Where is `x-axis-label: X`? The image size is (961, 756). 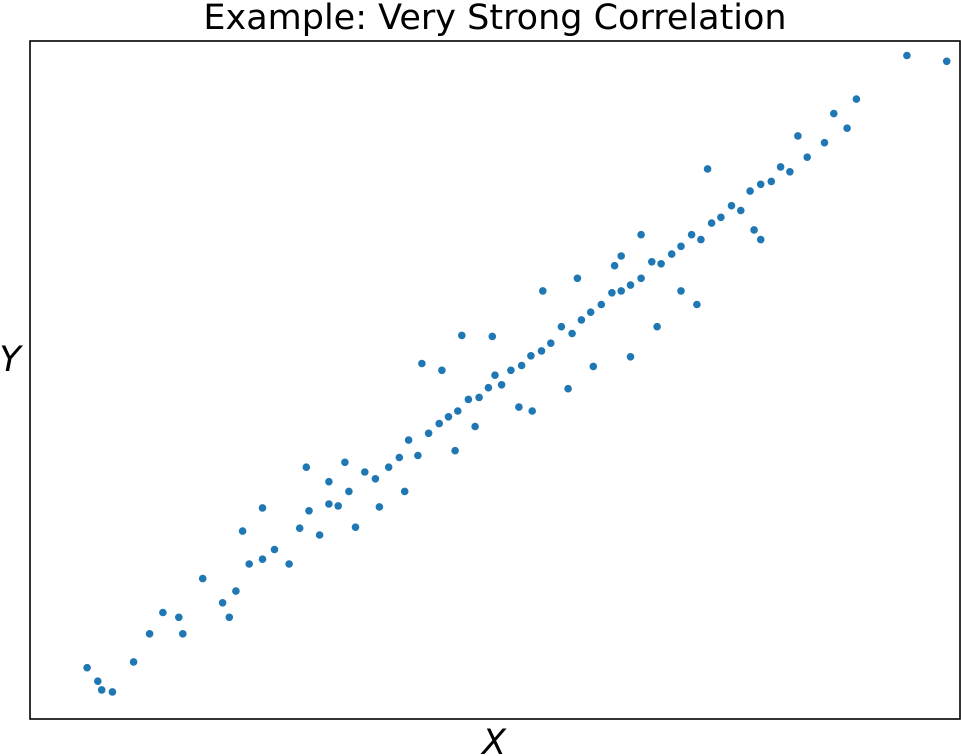 x-axis-label: X is located at coordinates (493, 739).